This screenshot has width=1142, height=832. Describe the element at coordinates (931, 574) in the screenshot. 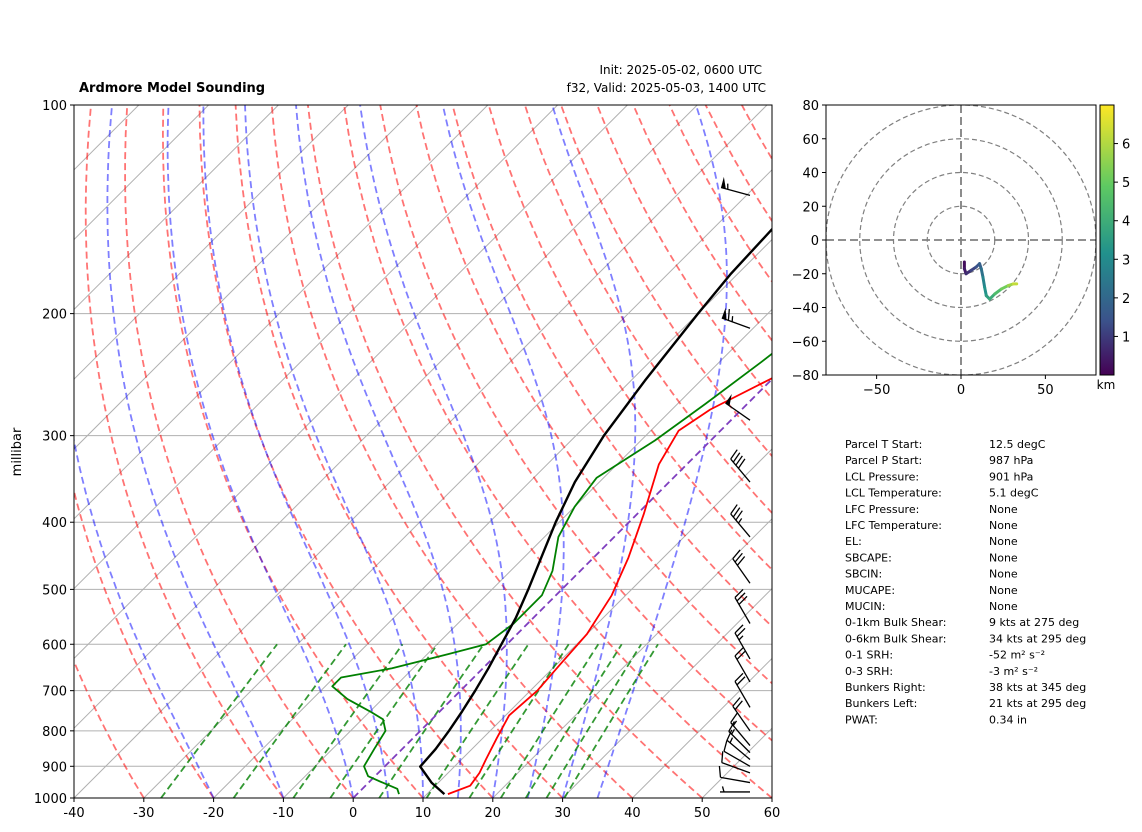

I see `index-row: SBCIN: None` at that location.